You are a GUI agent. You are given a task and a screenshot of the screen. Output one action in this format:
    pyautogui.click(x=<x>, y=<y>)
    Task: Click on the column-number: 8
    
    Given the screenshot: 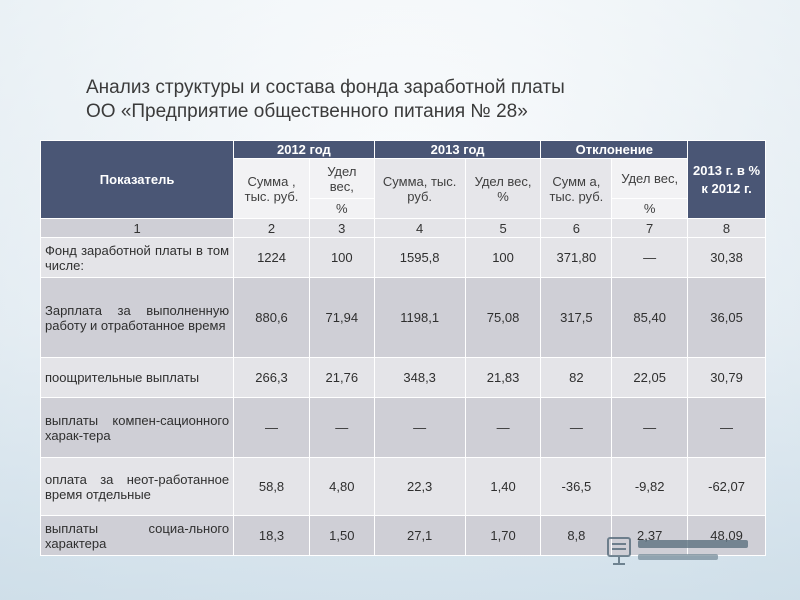 What is the action you would take?
    pyautogui.click(x=726, y=228)
    